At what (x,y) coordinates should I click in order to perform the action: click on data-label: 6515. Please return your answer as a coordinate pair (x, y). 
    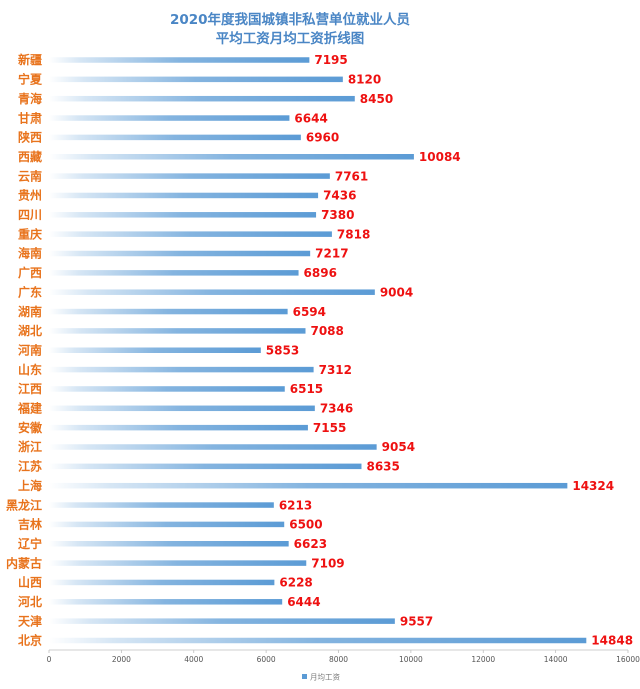
    Looking at the image, I should click on (306, 389).